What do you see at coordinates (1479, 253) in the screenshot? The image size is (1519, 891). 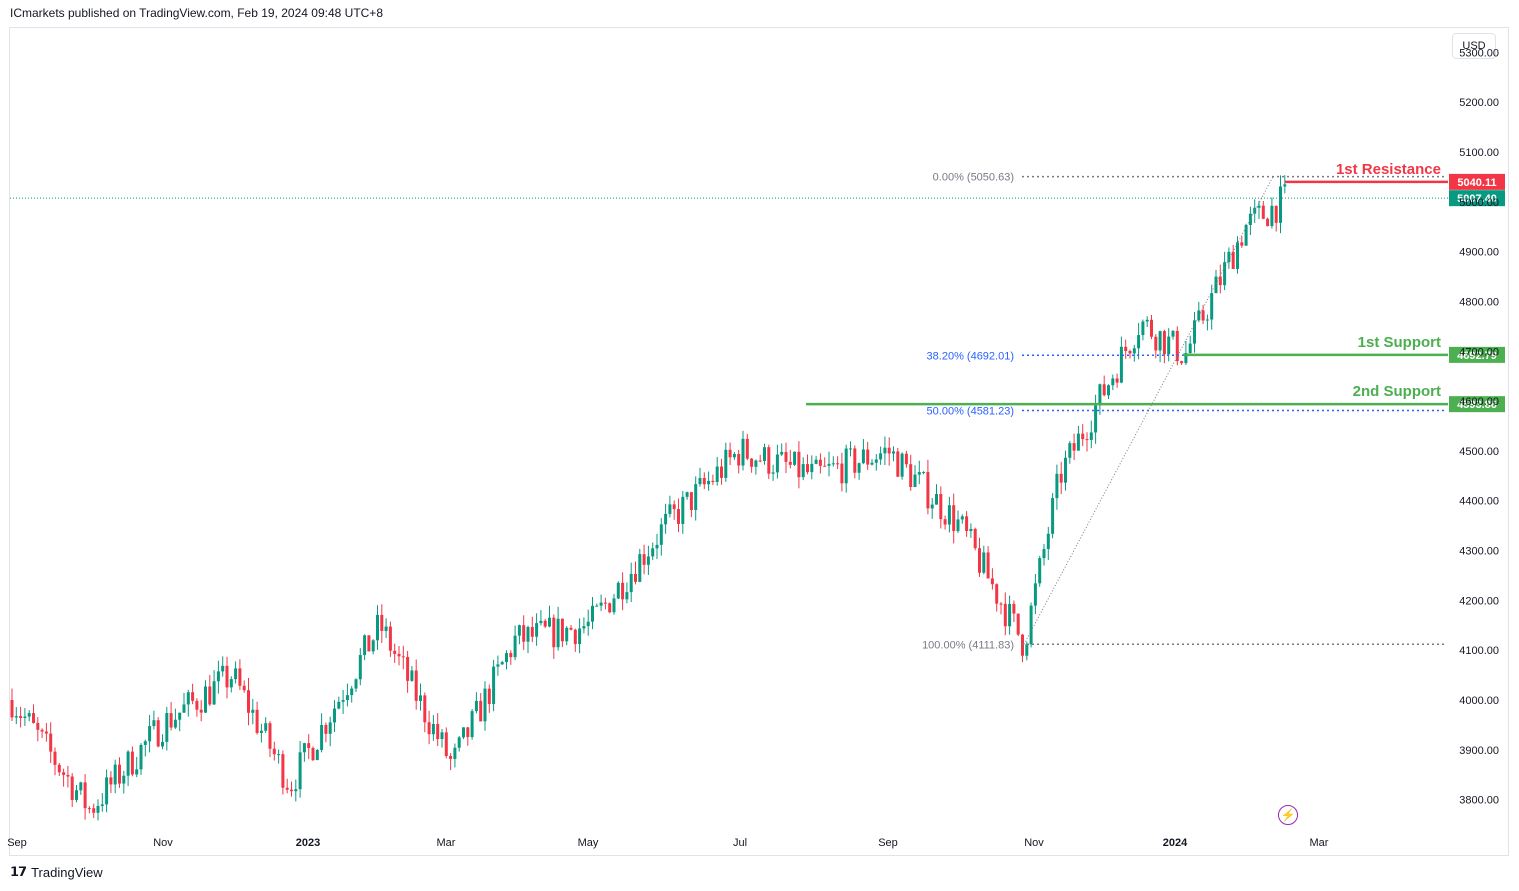 I see `price-tick-label: 4900.00` at bounding box center [1479, 253].